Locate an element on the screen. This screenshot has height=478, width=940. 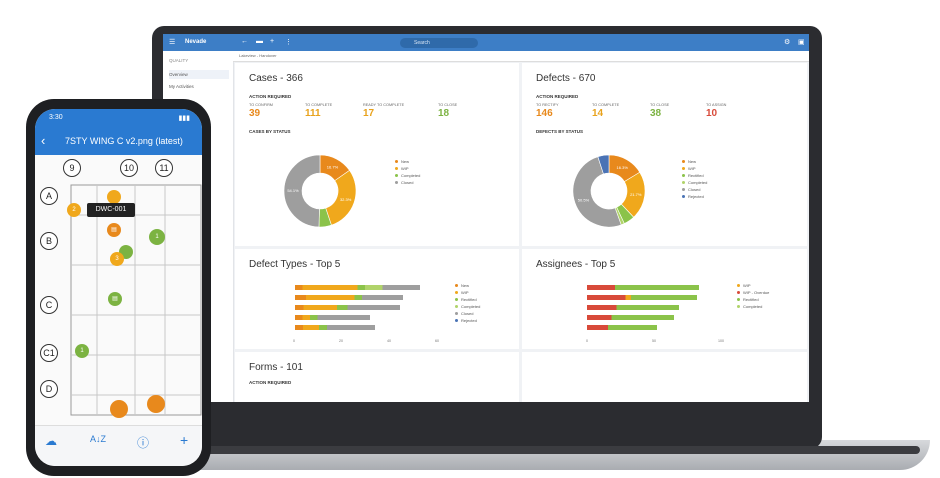
grid-row-label: C is located at coordinates (49, 305).